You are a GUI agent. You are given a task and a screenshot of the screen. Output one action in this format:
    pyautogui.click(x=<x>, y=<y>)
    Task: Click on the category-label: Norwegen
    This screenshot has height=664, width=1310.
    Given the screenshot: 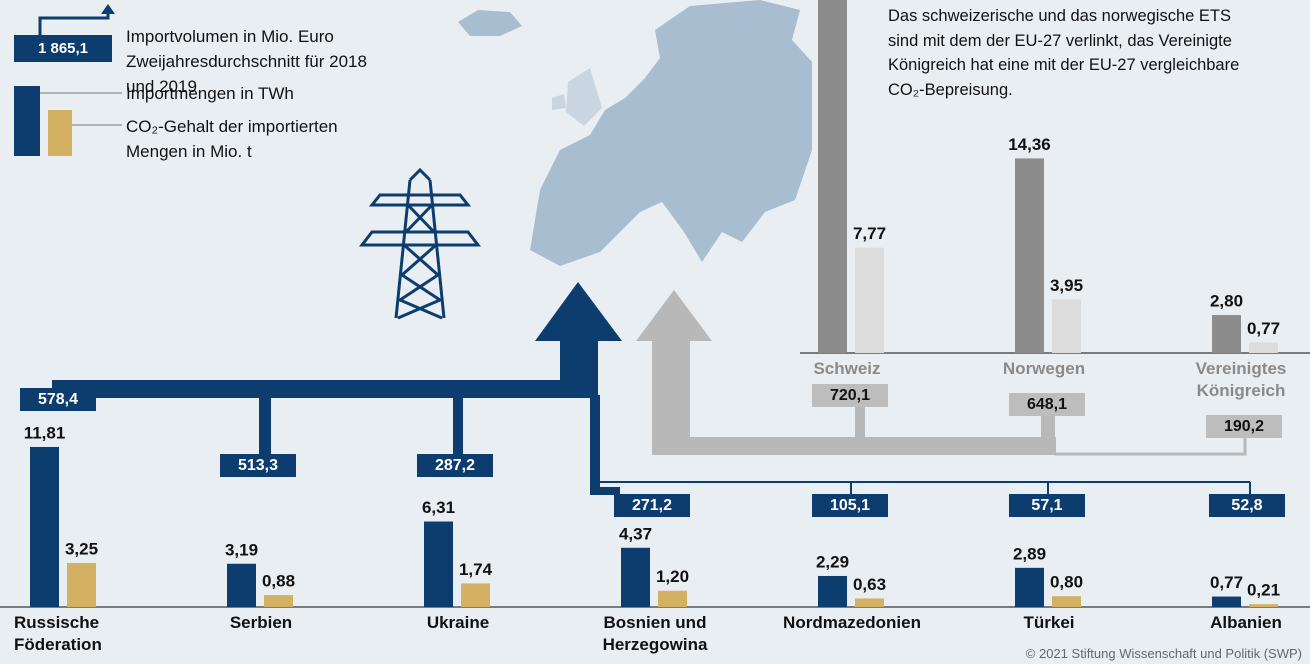 What is the action you would take?
    pyautogui.click(x=1044, y=368)
    